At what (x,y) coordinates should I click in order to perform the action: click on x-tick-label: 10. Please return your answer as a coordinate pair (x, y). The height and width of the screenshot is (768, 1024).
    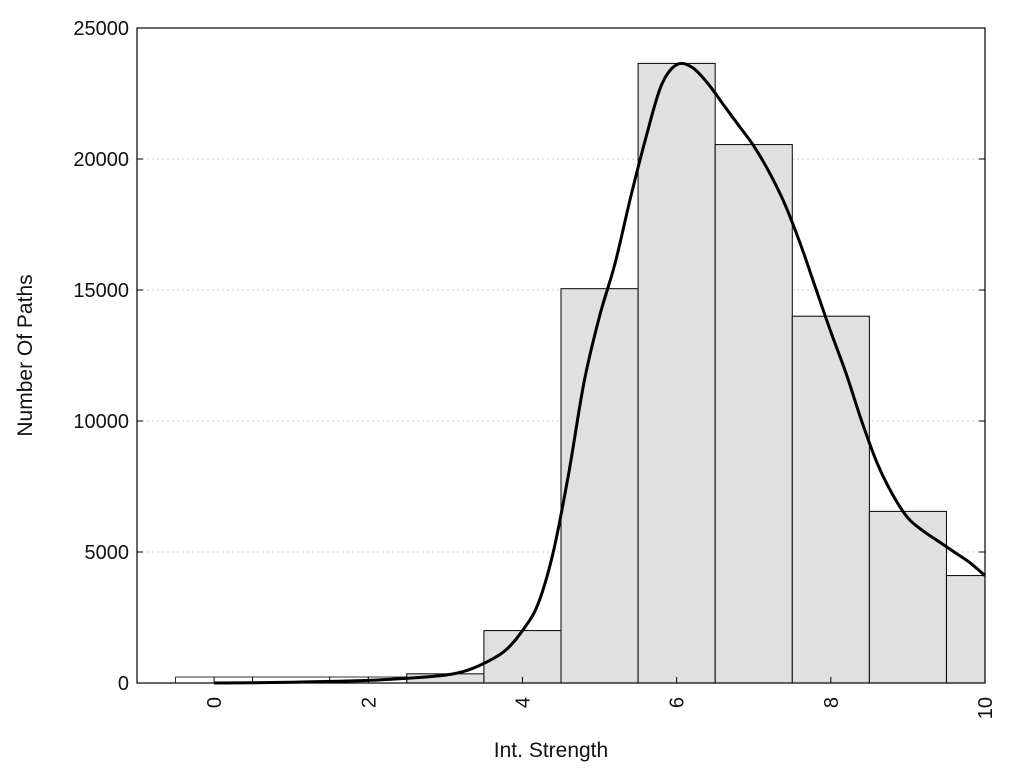
    Looking at the image, I should click on (986, 708).